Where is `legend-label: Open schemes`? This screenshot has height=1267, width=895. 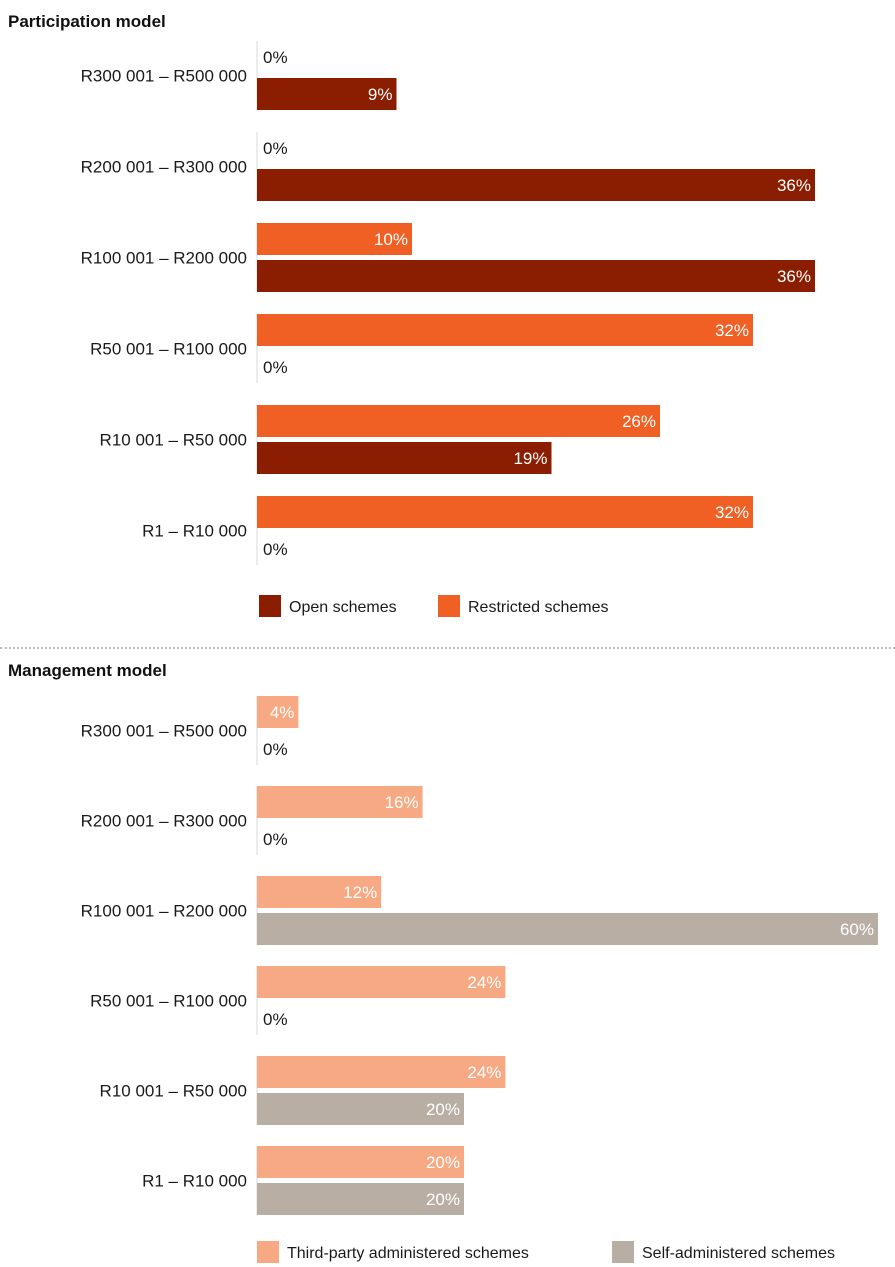 legend-label: Open schemes is located at coordinates (343, 607).